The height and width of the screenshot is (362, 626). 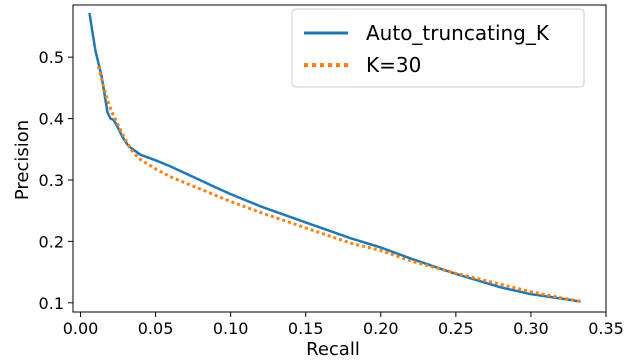 What do you see at coordinates (333, 349) in the screenshot?
I see `x-axis-title: Recall` at bounding box center [333, 349].